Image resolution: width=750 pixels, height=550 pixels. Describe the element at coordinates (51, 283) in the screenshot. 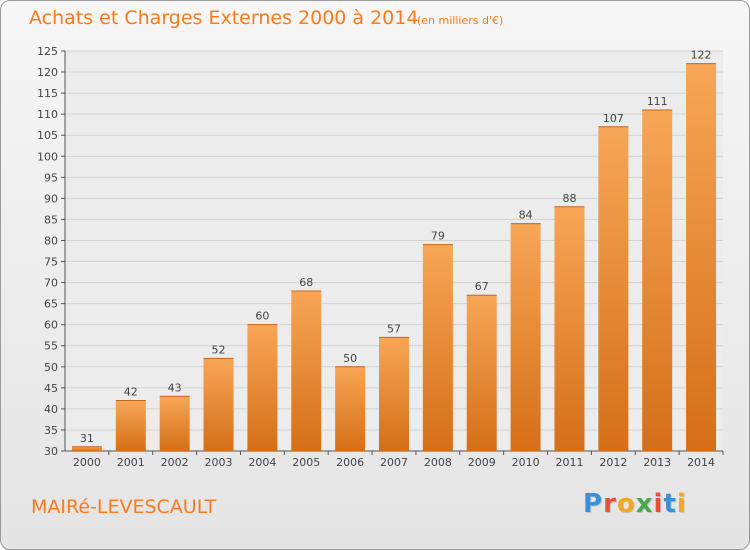

I see `y-tick-label: 70` at that location.